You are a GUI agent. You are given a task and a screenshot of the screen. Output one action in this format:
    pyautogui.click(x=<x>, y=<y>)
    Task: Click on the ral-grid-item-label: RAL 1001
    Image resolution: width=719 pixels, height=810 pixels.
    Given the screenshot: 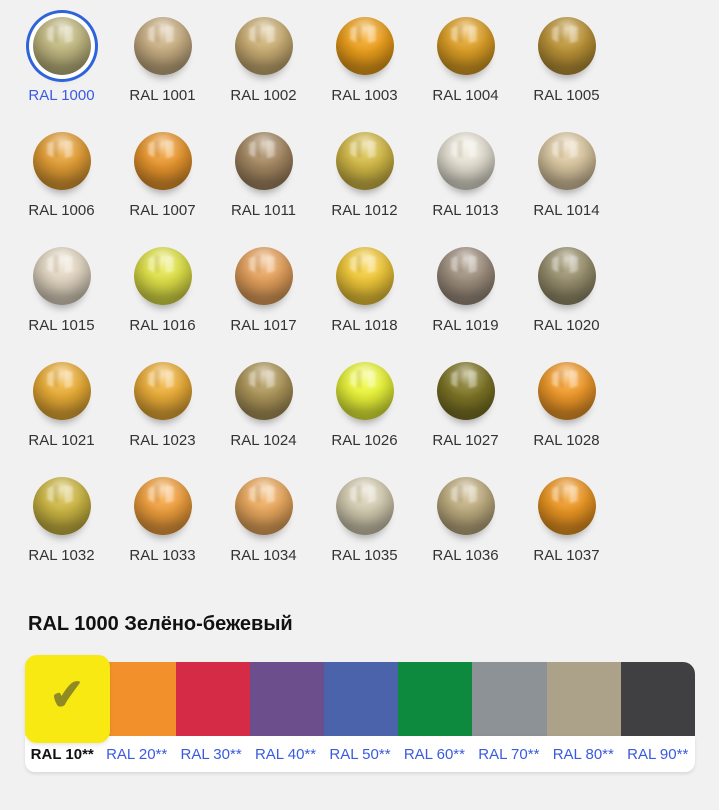 What is the action you would take?
    pyautogui.click(x=162, y=95)
    